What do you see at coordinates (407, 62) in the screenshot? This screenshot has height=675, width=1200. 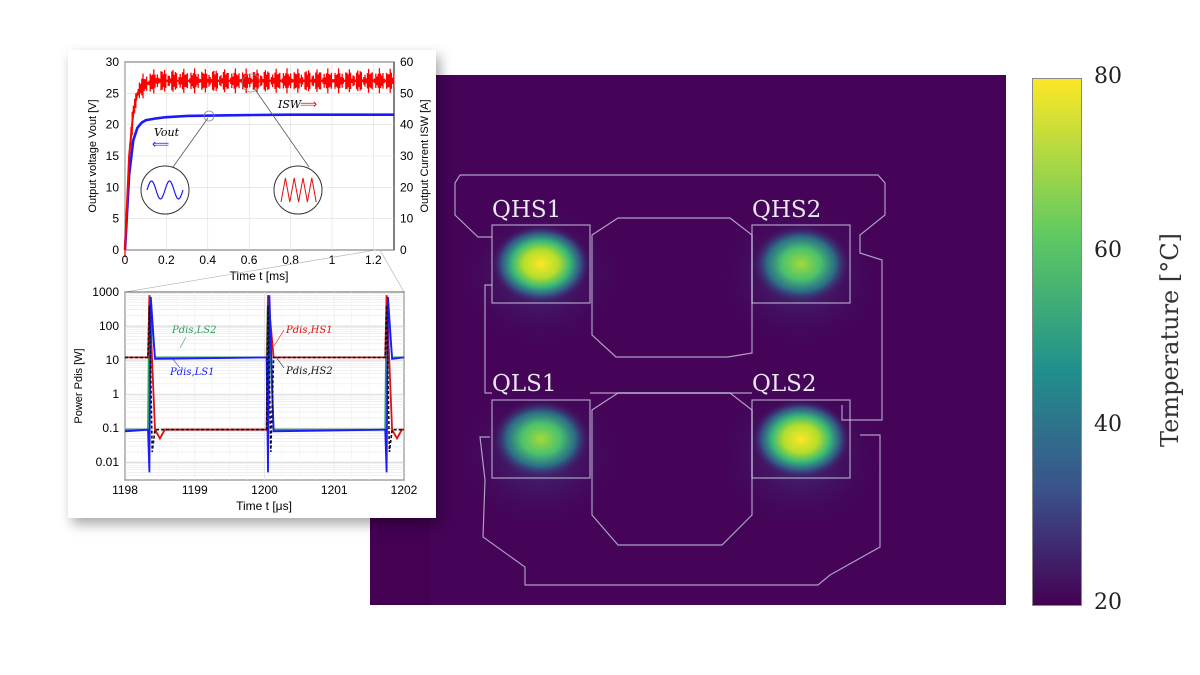 I see `top-y2tick-label: 60` at bounding box center [407, 62].